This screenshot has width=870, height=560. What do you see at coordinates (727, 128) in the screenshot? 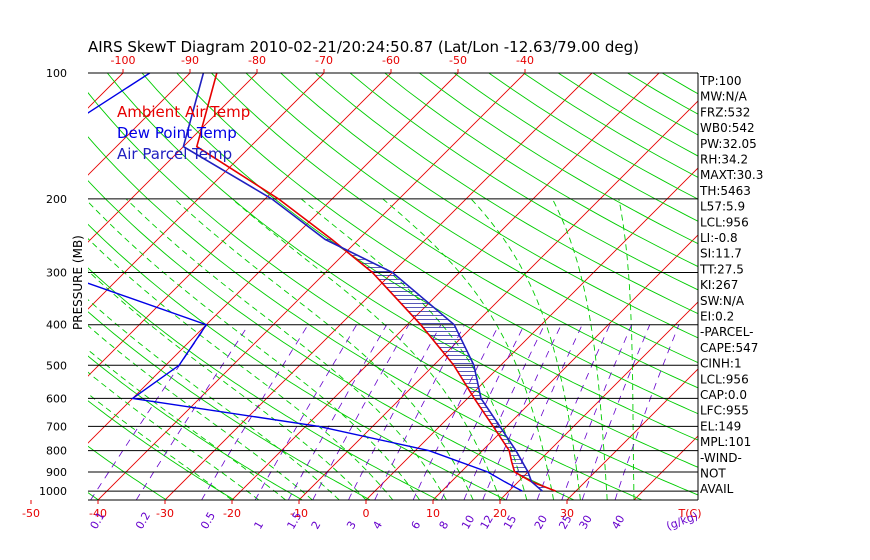
I see `index-entry: WB0:542` at bounding box center [727, 128].